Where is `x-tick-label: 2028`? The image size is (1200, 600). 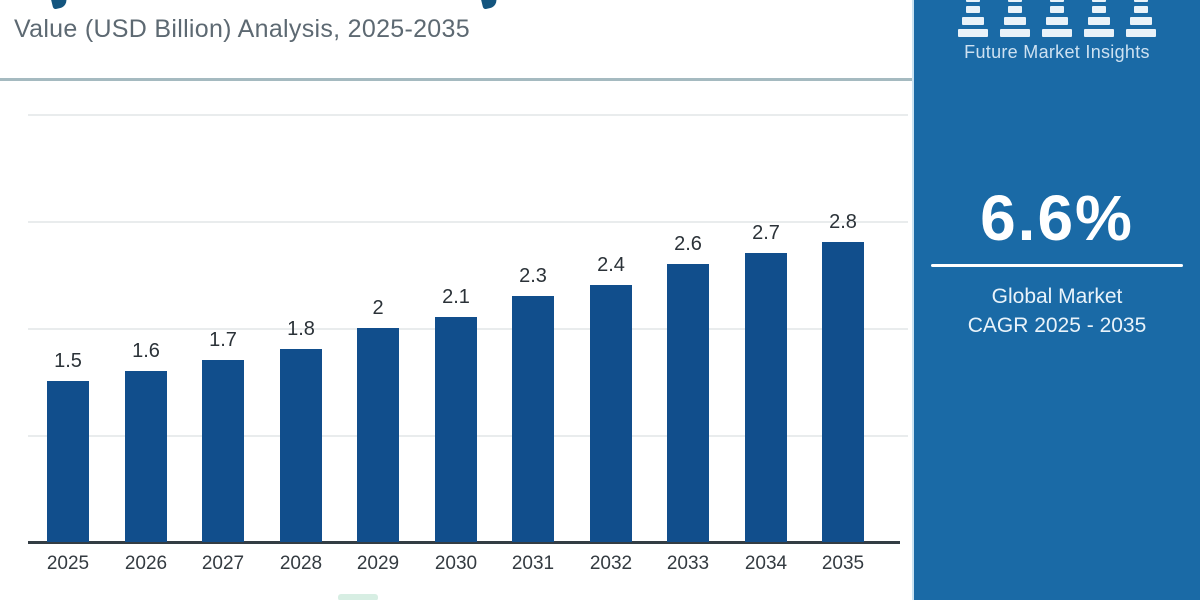 x-tick-label: 2028 is located at coordinates (301, 563).